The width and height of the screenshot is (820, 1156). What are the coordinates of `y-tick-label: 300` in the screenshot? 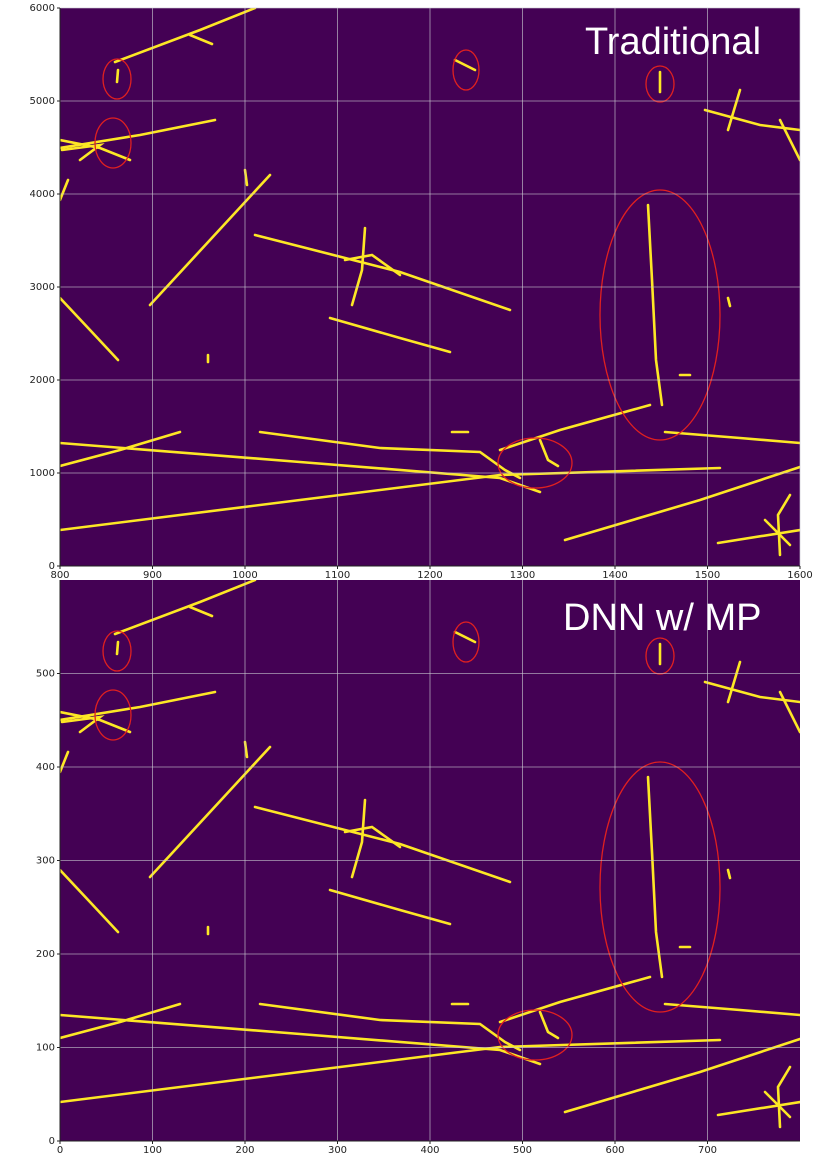 It's located at (45, 861).